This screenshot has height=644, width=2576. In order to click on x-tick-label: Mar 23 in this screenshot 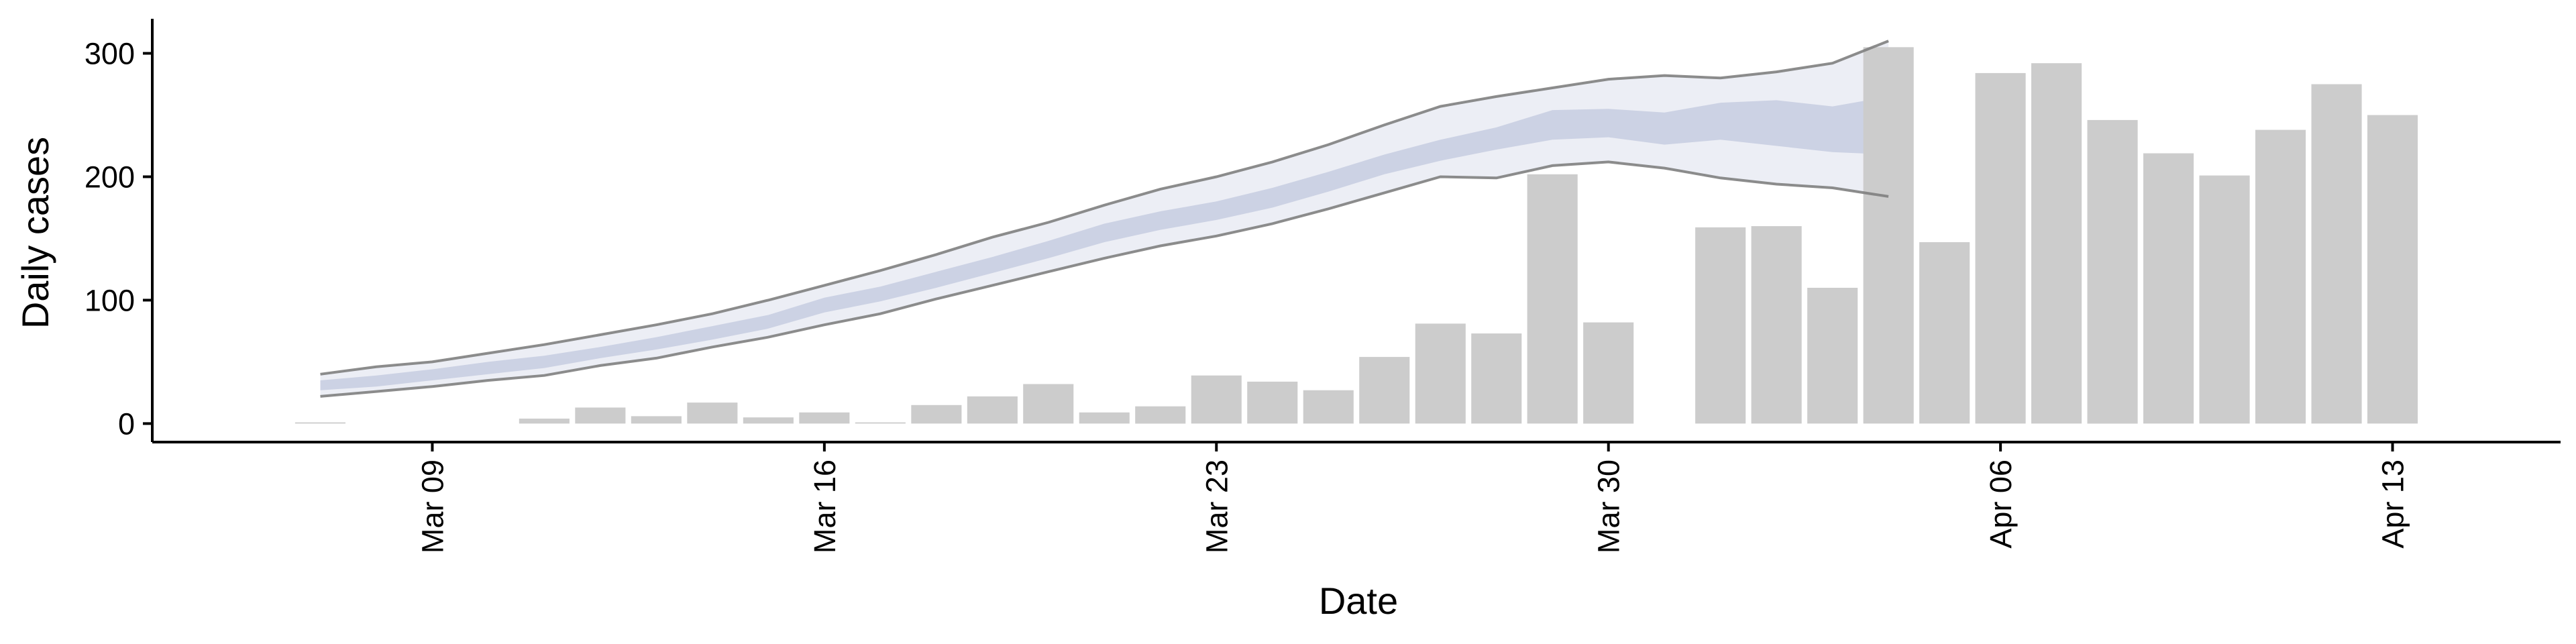, I will do `click(1216, 506)`.